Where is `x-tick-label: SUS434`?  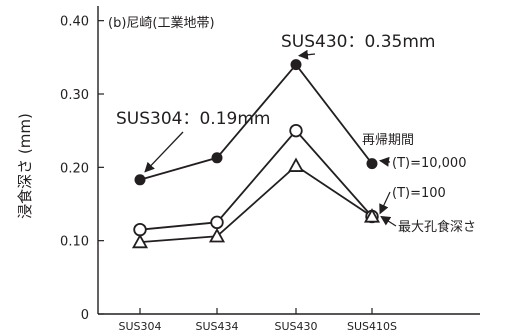
x-tick-label: SUS434 is located at coordinates (216, 326).